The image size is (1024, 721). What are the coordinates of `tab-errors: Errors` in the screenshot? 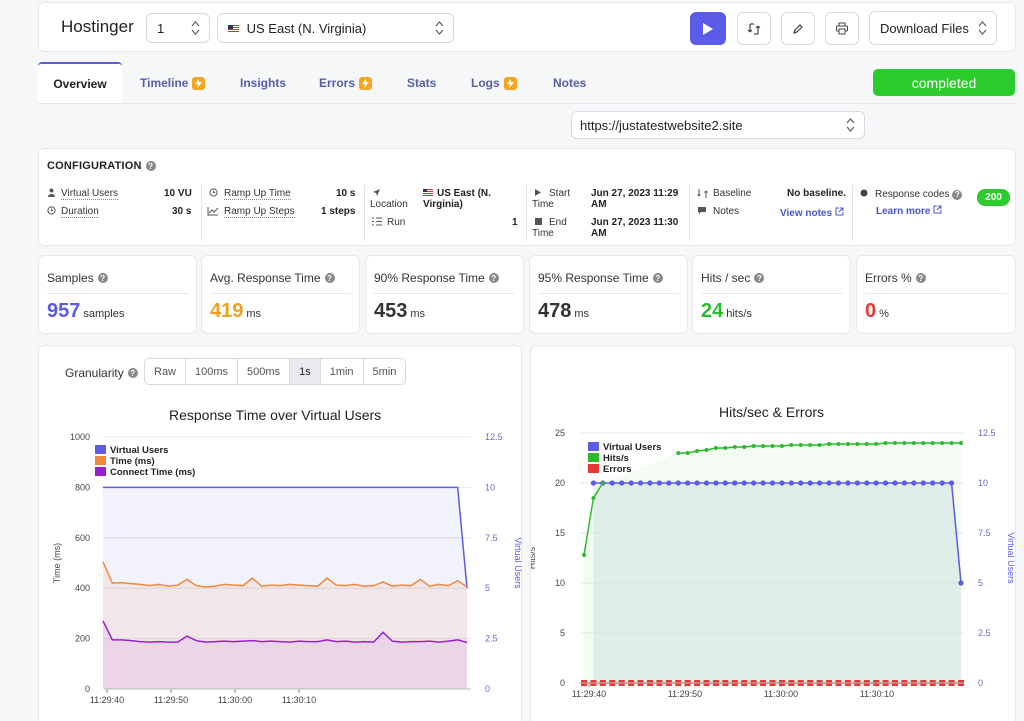 It's located at (346, 83).